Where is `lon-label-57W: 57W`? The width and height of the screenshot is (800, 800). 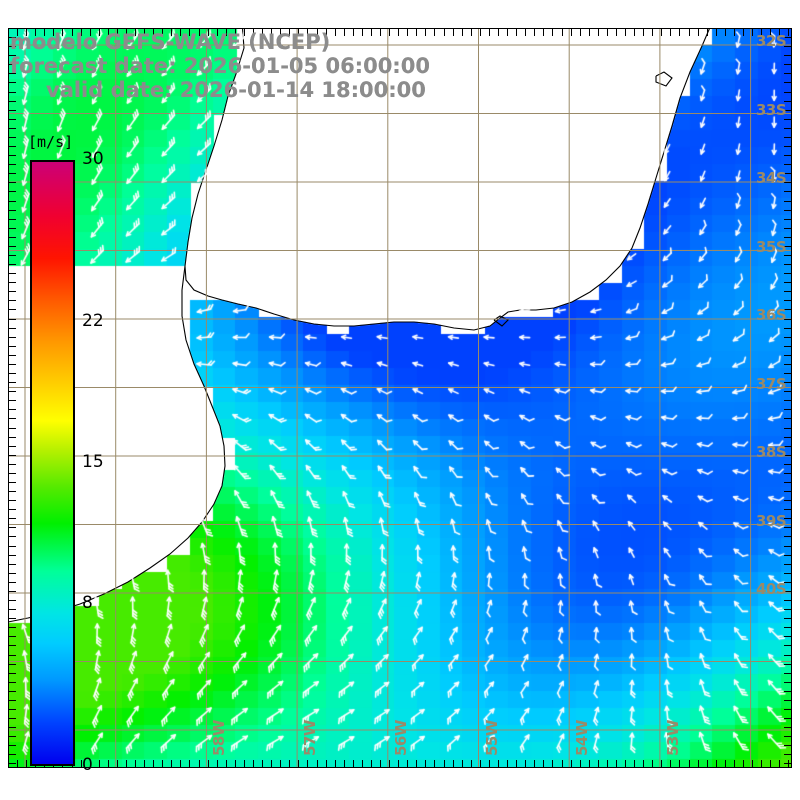 lon-label-57W: 57W is located at coordinates (310, 738).